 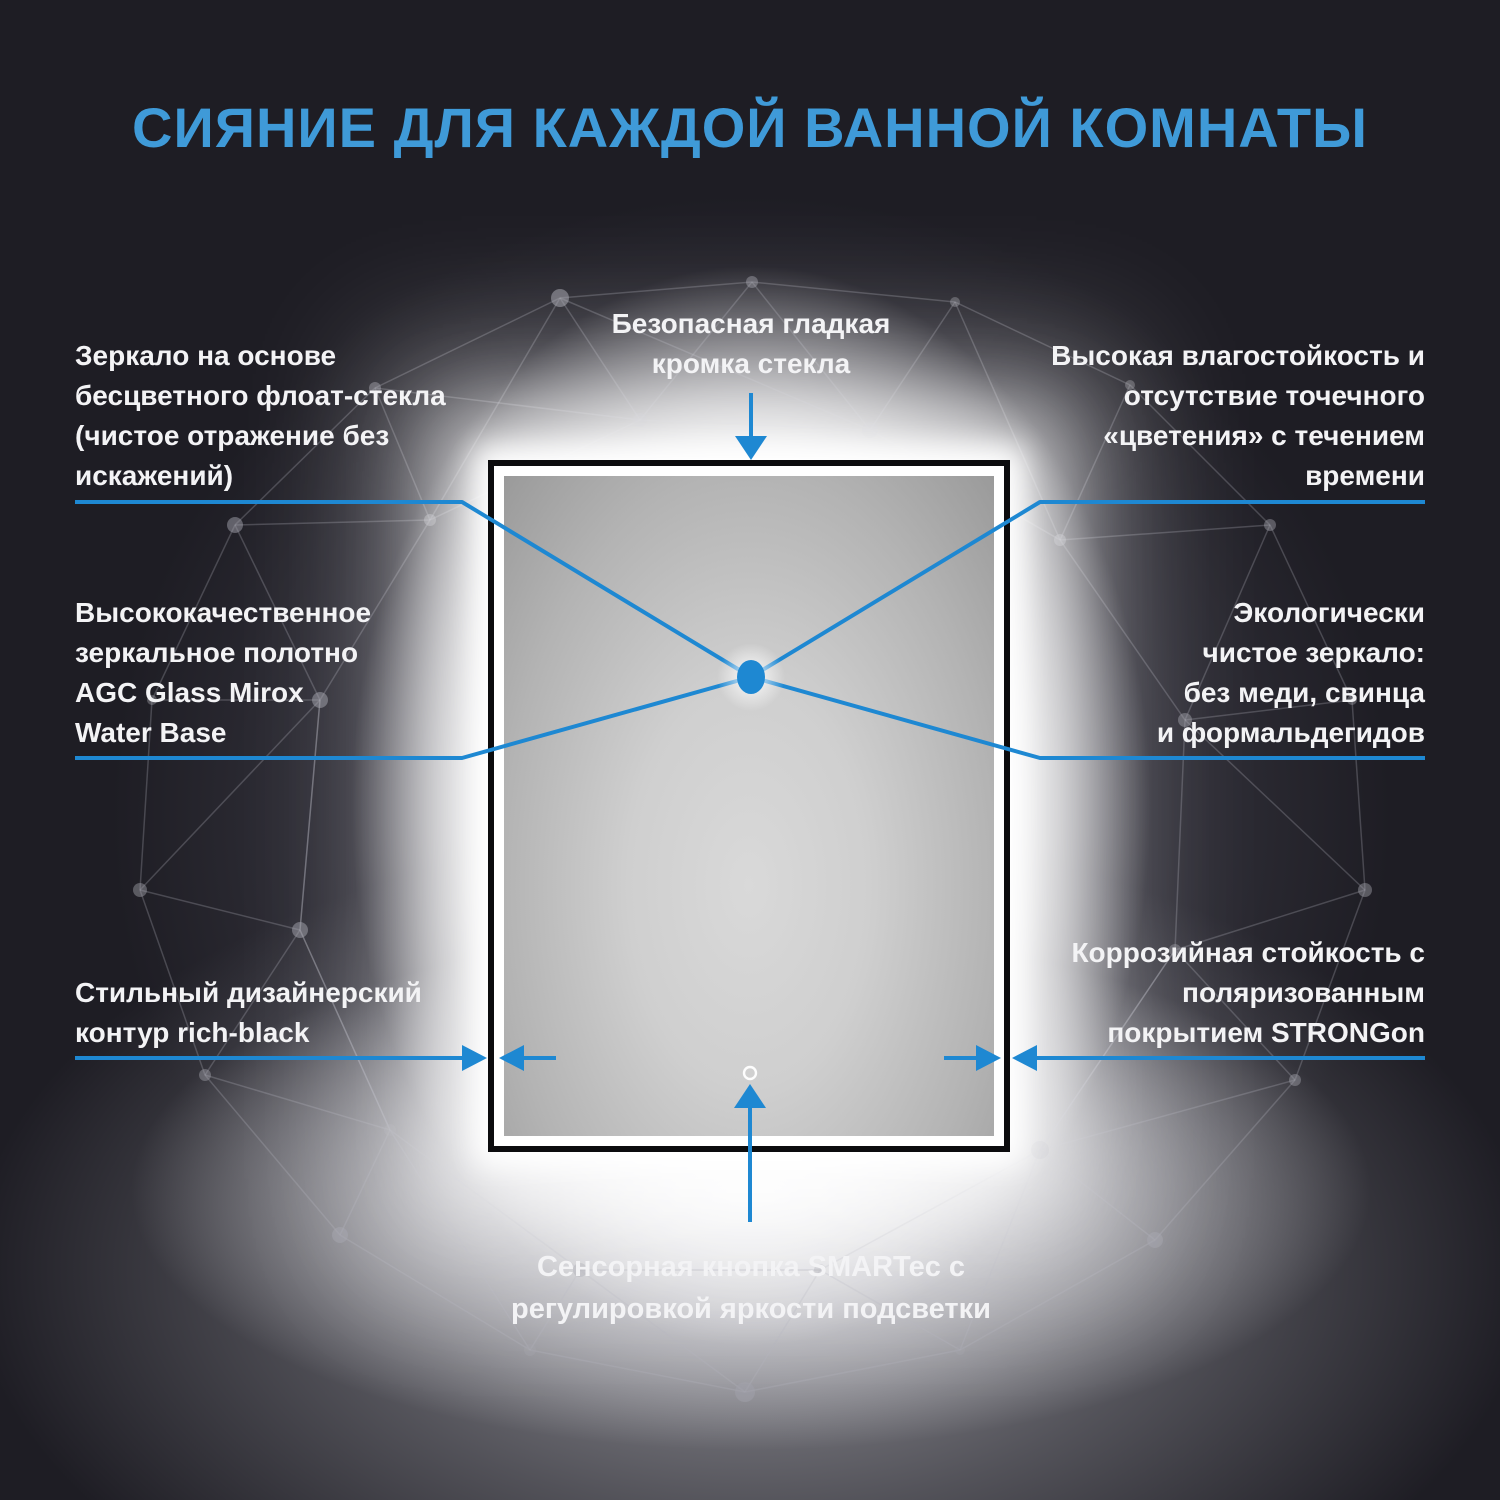 I want to click on frame-right-outer-arrow-icon, so click(x=1218, y=1058).